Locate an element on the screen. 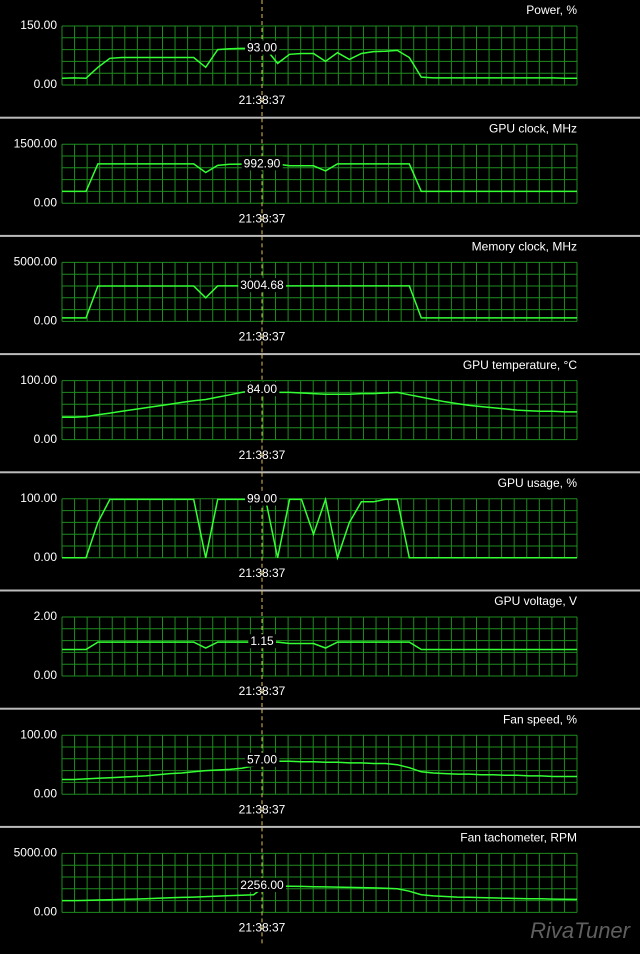  cursor-value: 3004.68 is located at coordinates (262, 285).